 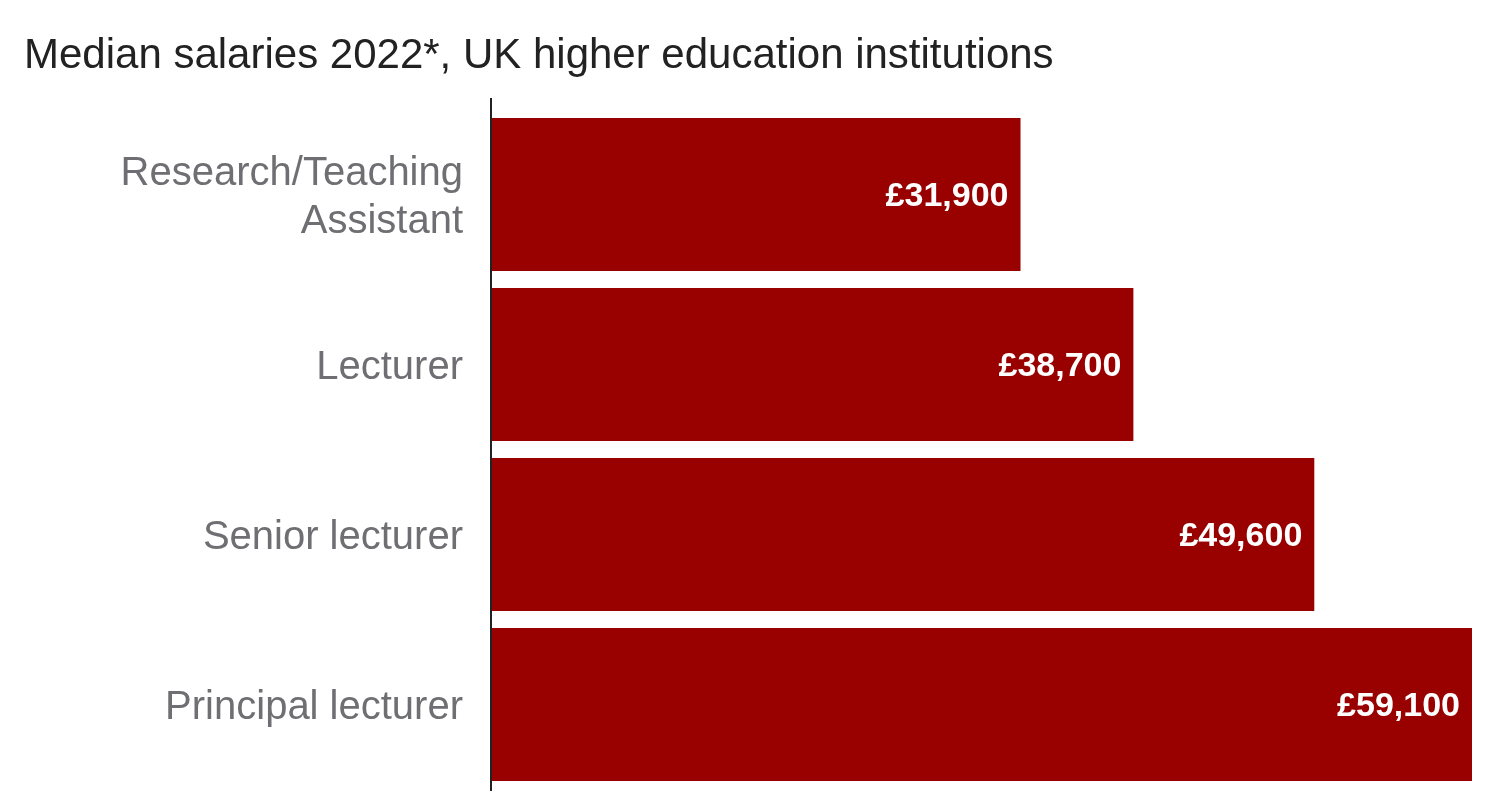 I want to click on data-label: £59,100, so click(x=1398, y=704).